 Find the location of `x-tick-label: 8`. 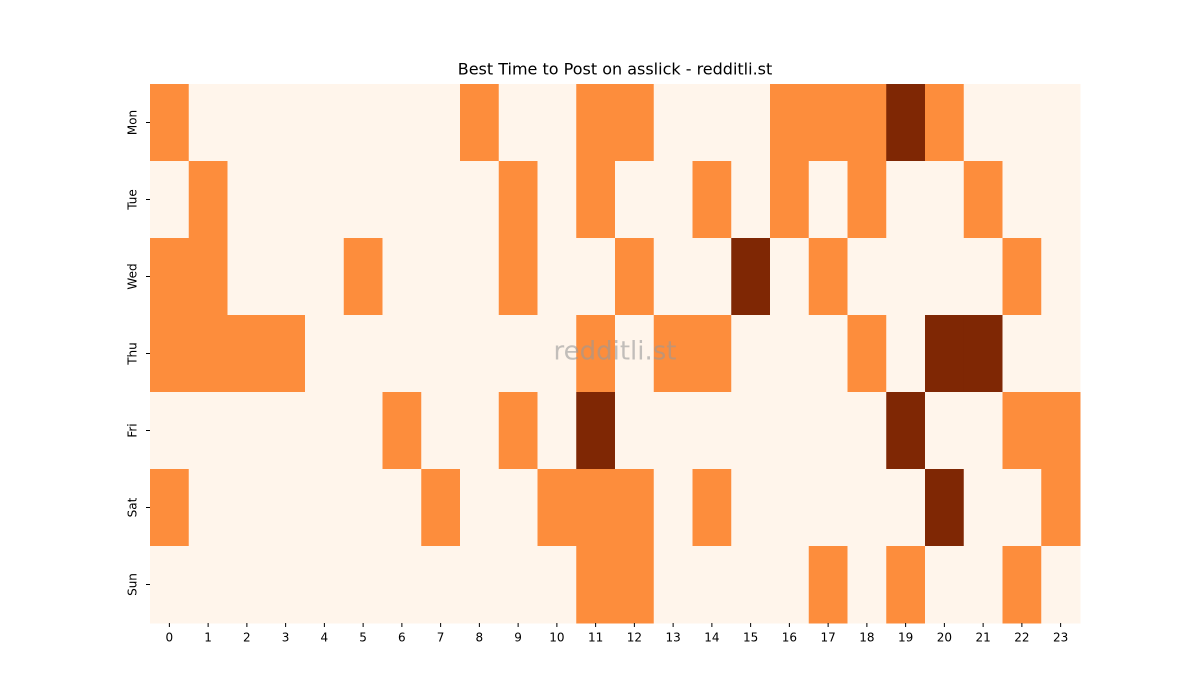

x-tick-label: 8 is located at coordinates (480, 638).